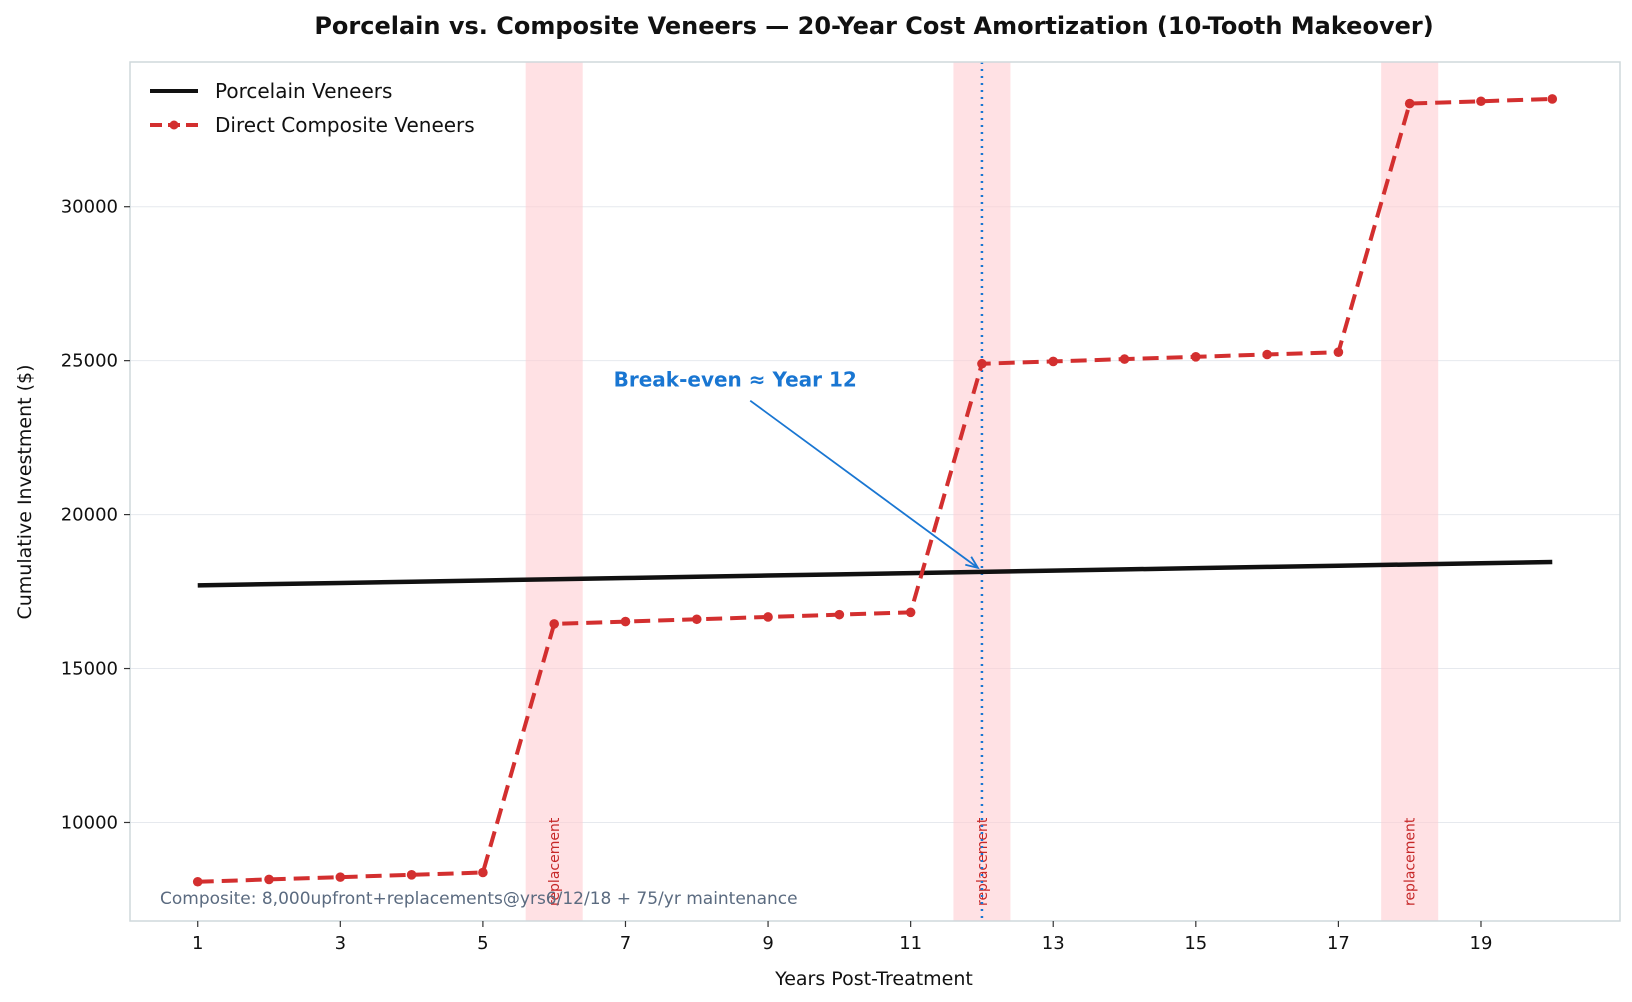 Image resolution: width=1632 pixels, height=1002 pixels. What do you see at coordinates (625, 943) in the screenshot?
I see `x-tick-label: 7` at bounding box center [625, 943].